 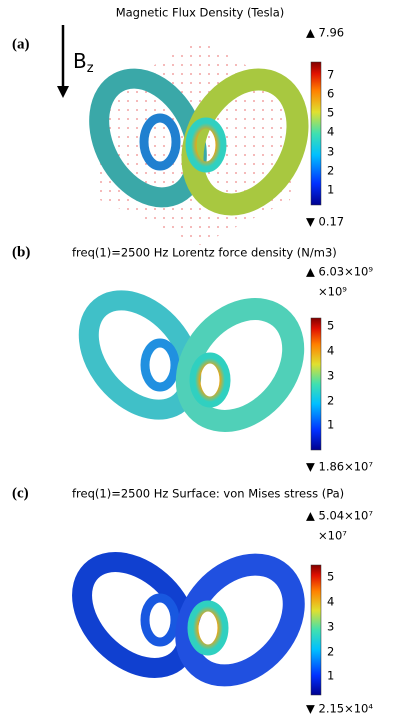 I want to click on min-label: ▼ 1.86×10⁷, so click(x=339, y=467).